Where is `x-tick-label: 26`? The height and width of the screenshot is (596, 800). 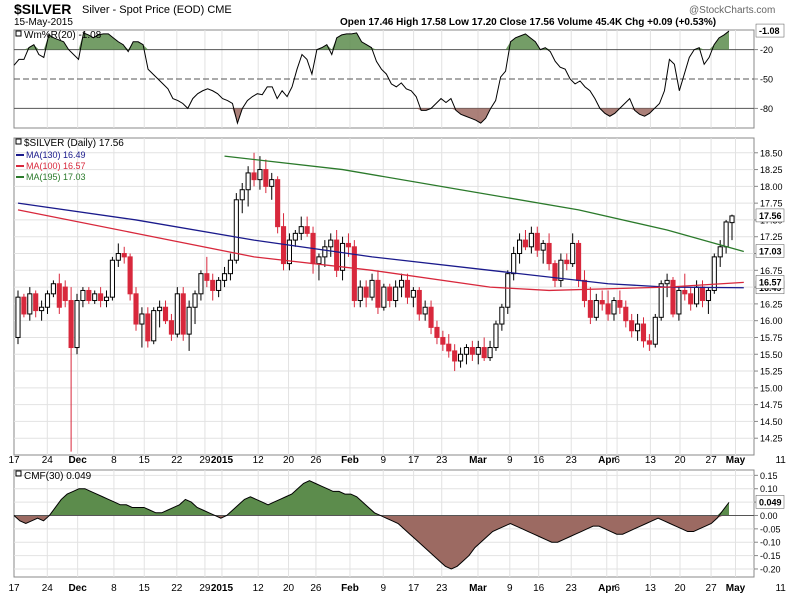 x-tick-label: 26 is located at coordinates (316, 460).